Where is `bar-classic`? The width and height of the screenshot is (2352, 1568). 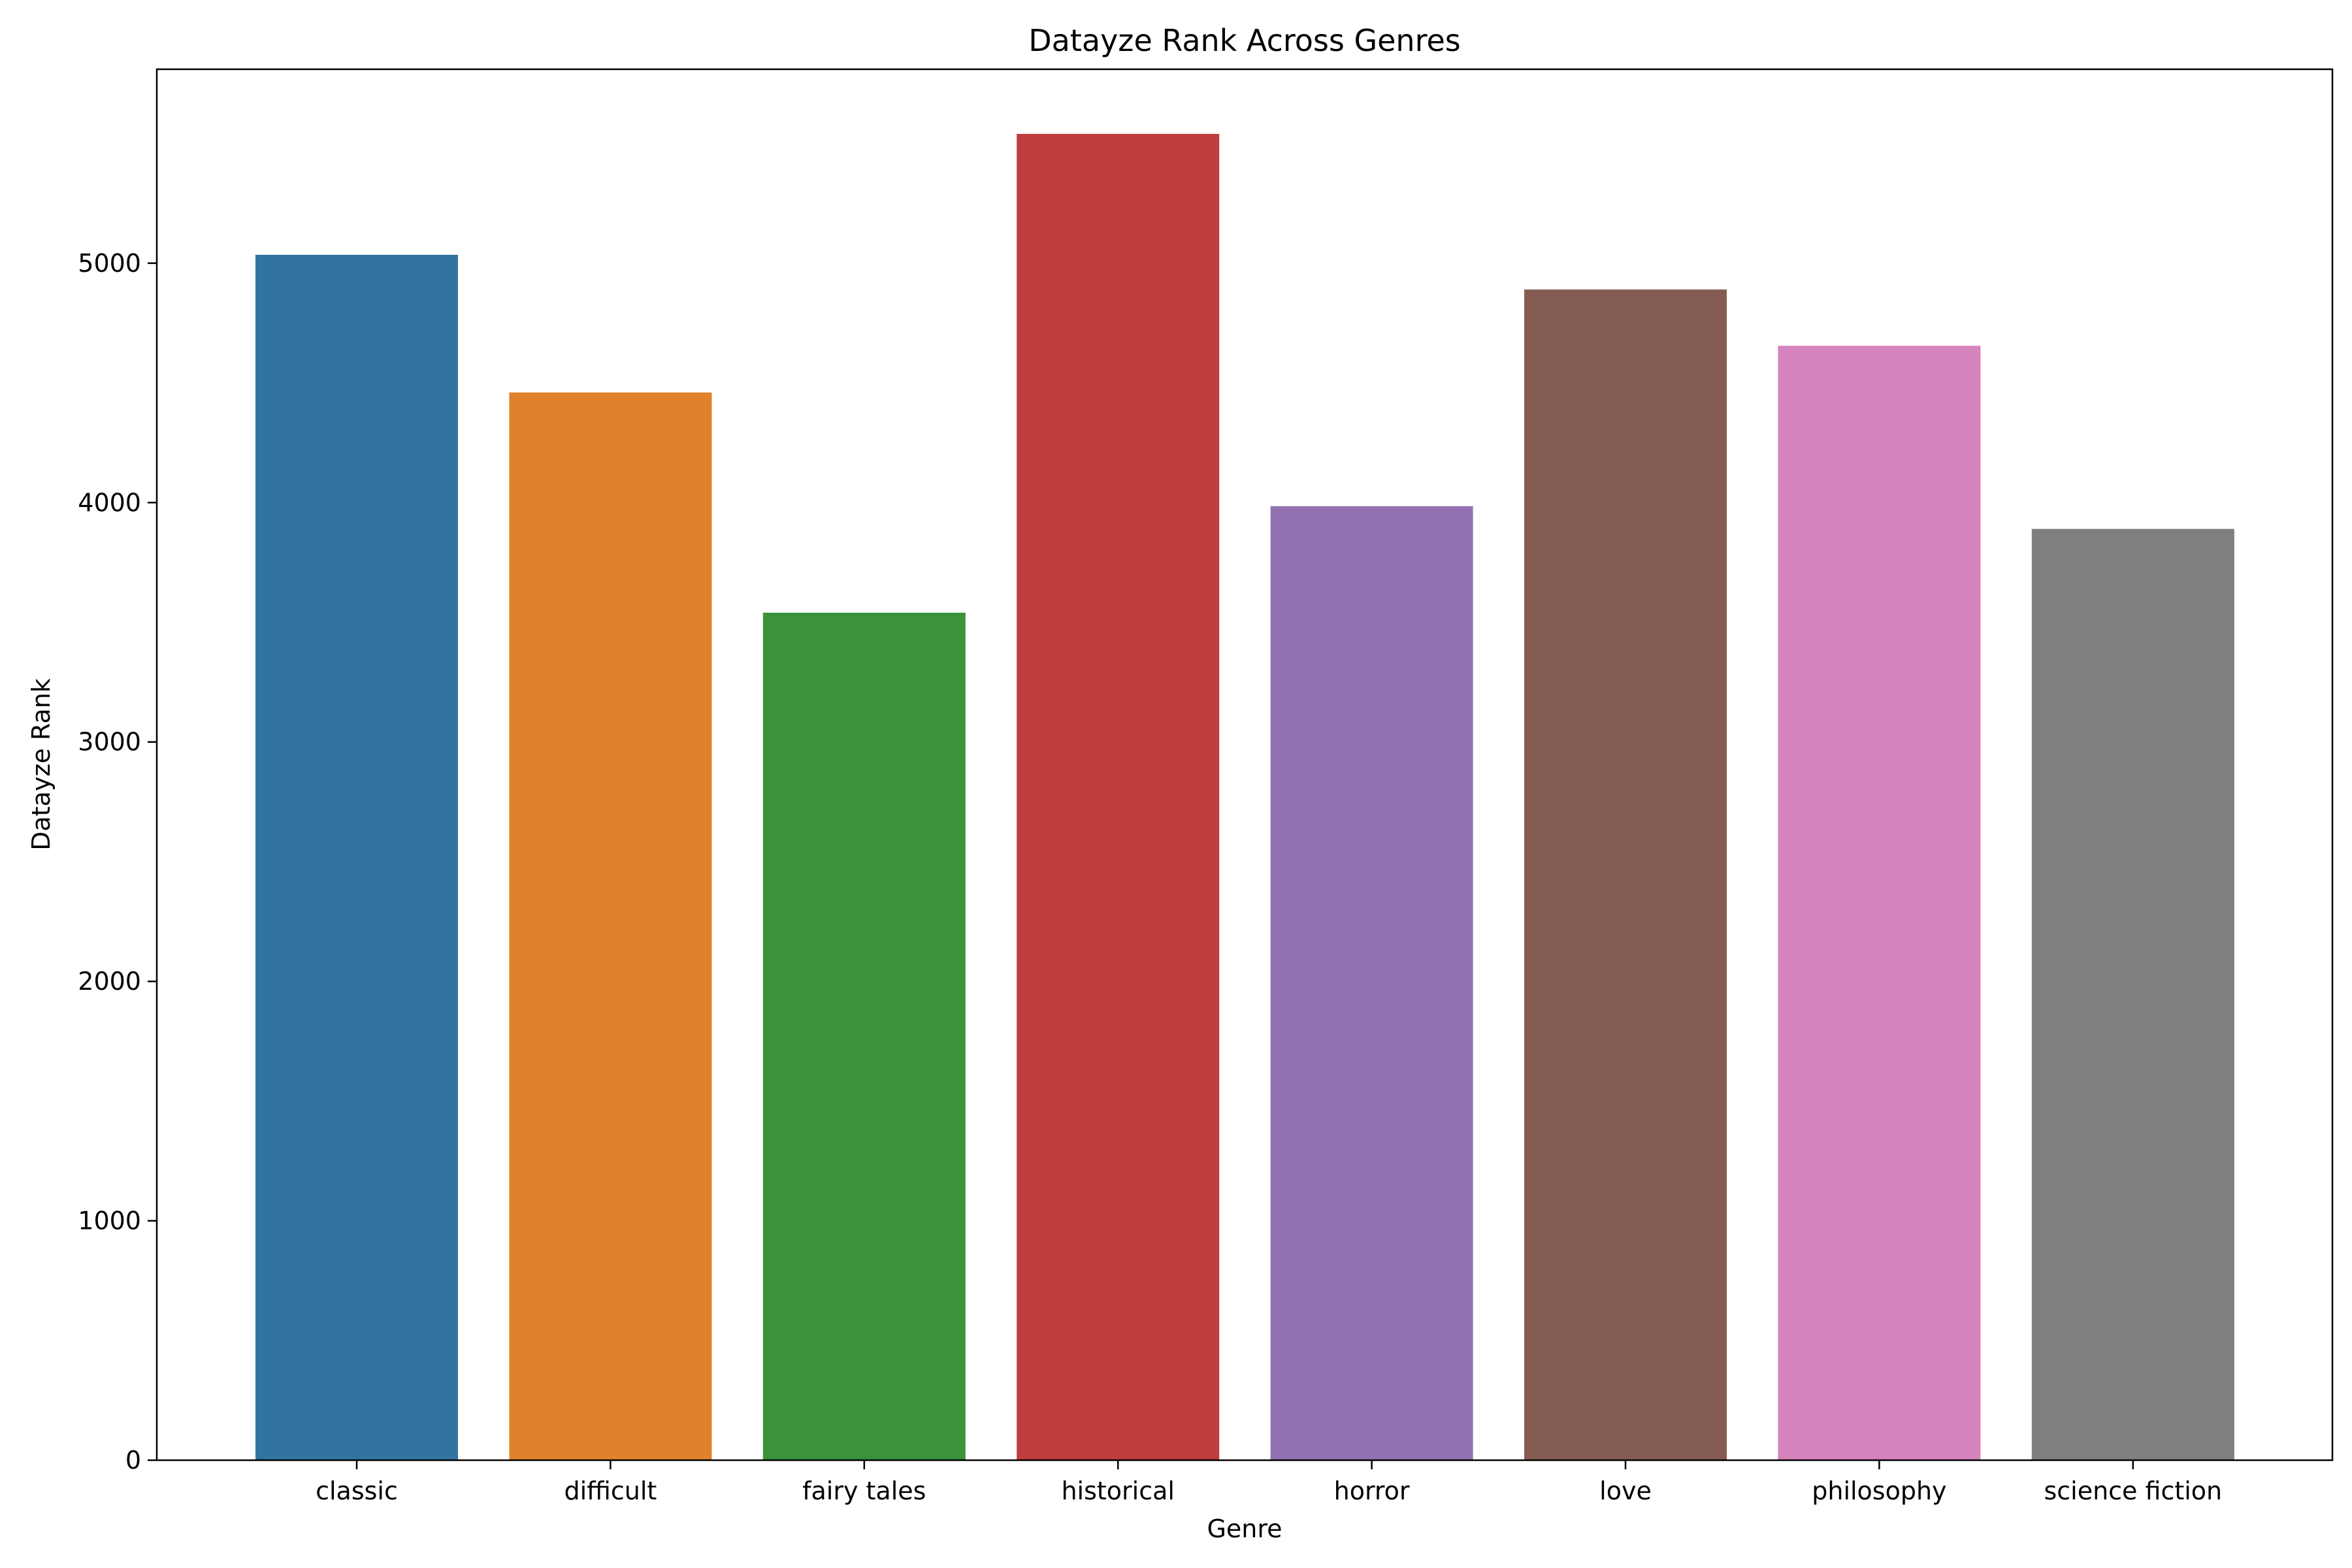 bar-classic is located at coordinates (356, 857).